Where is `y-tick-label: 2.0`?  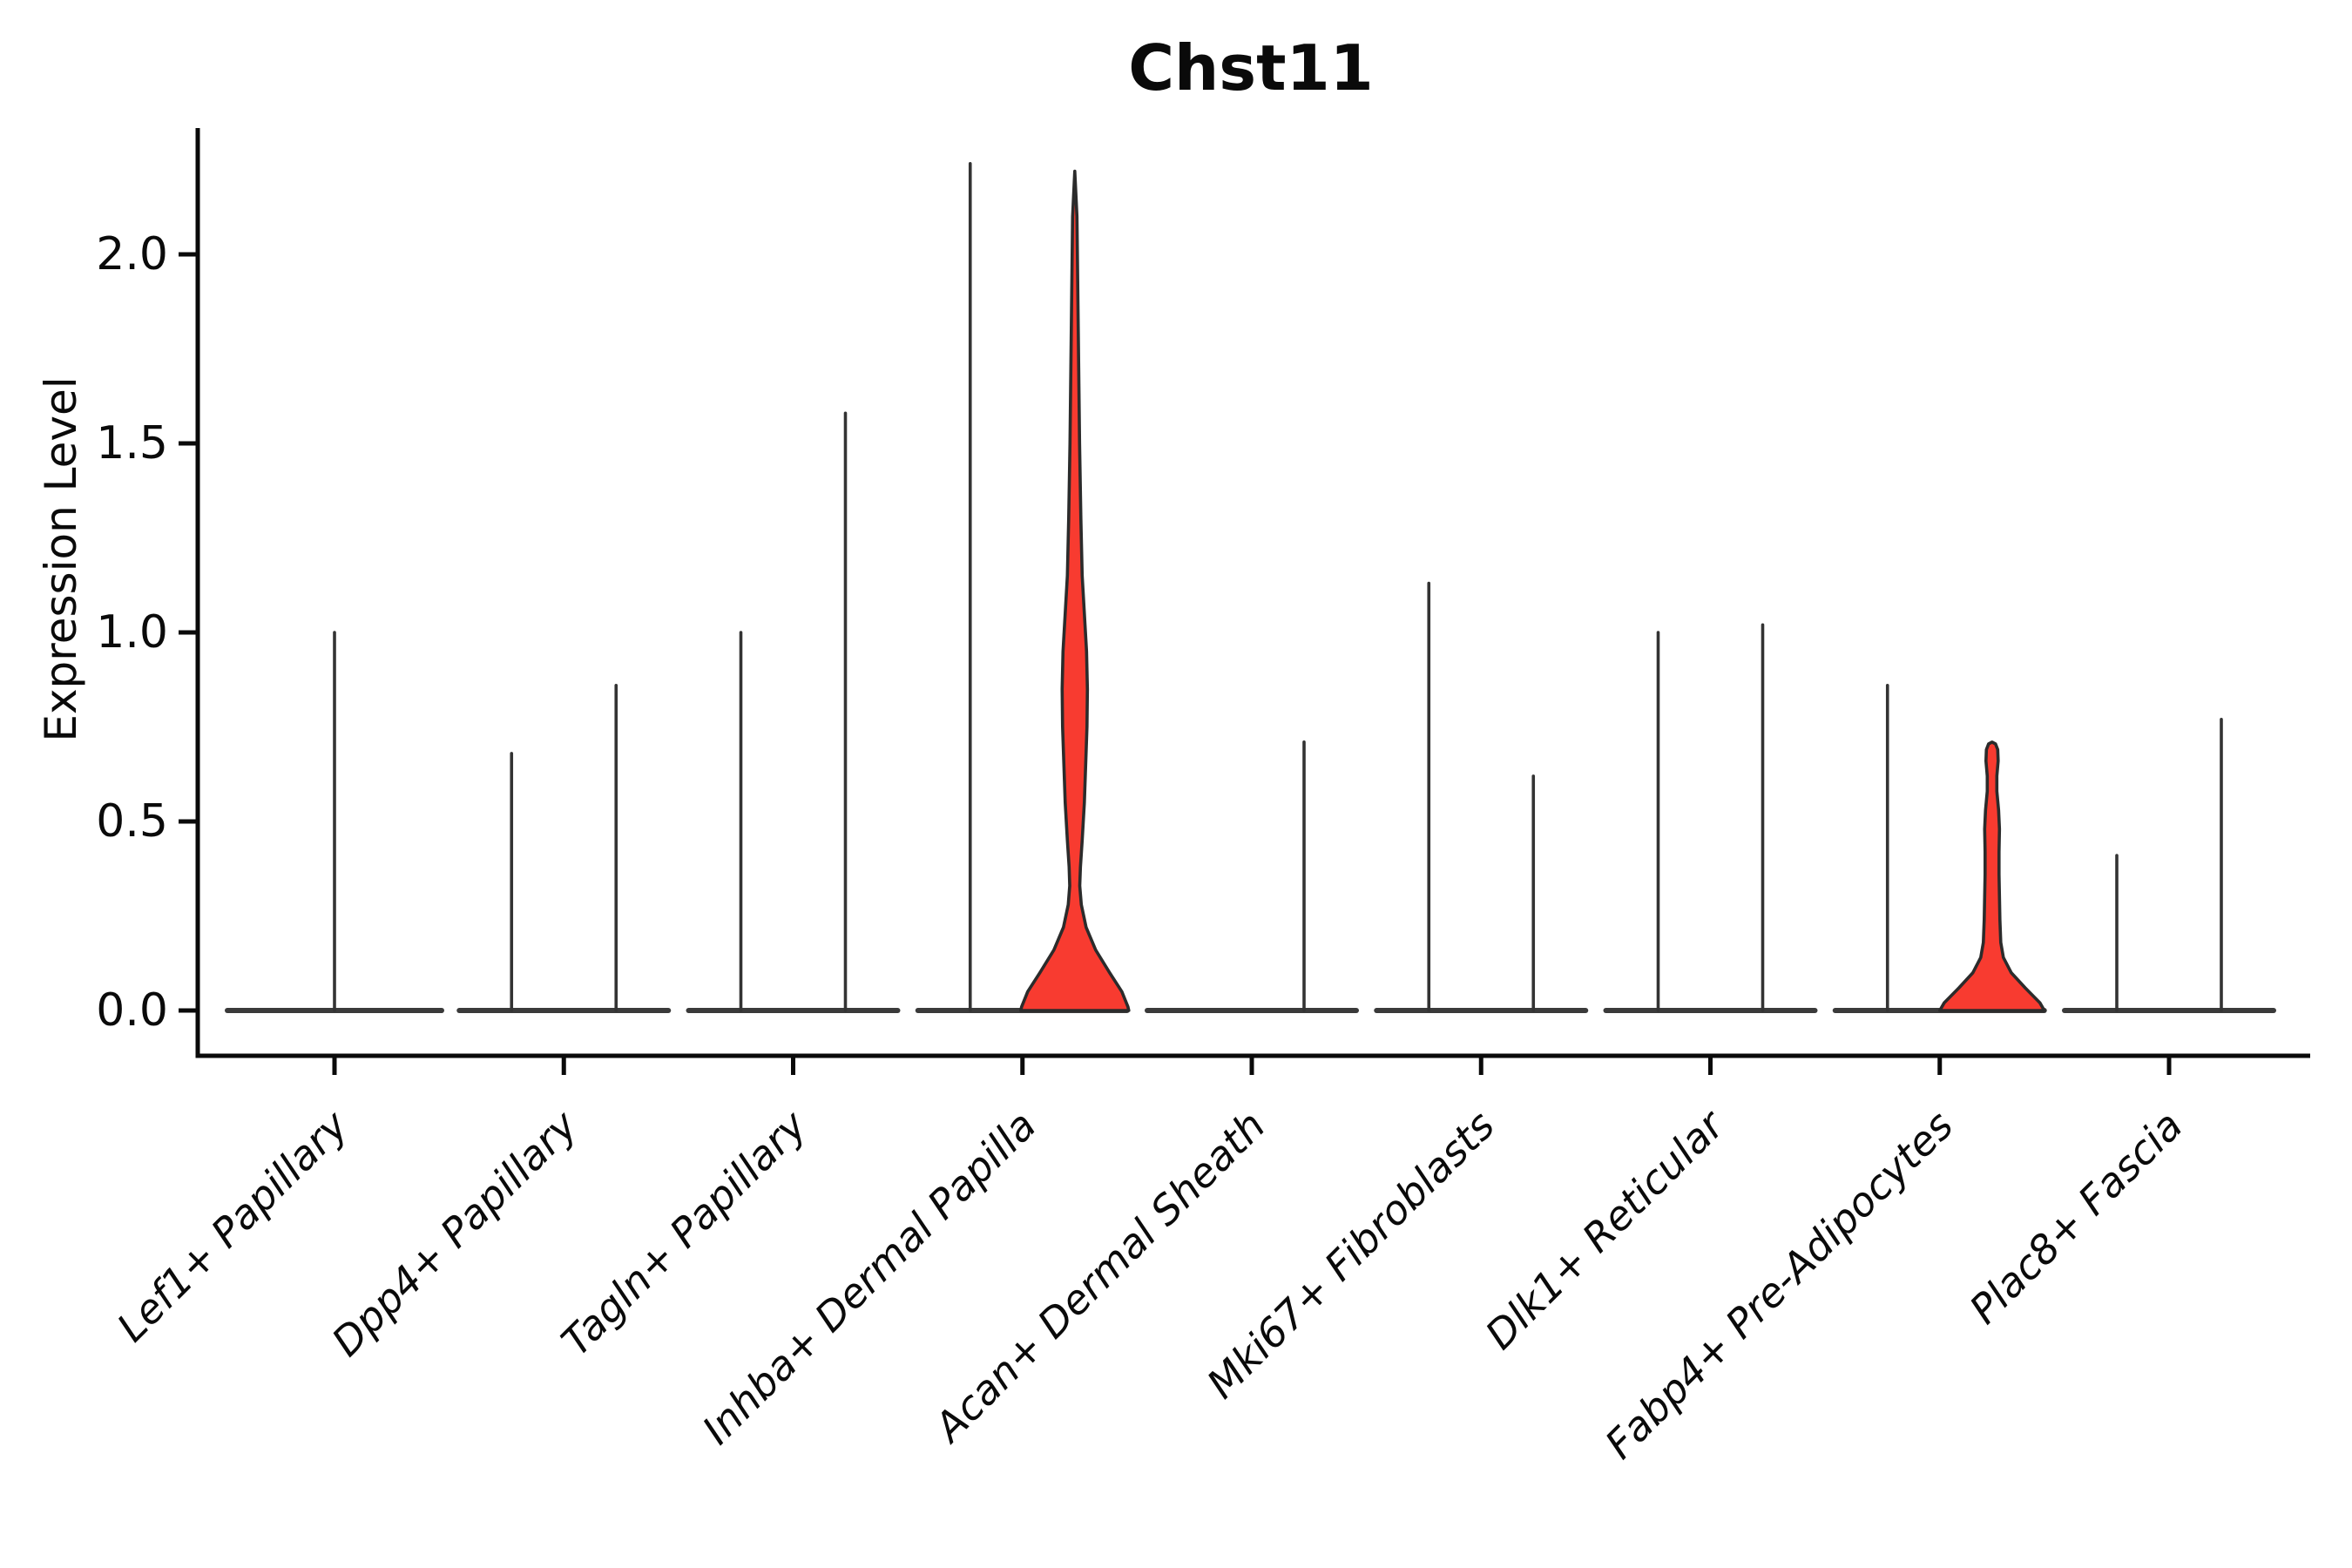 y-tick-label: 2.0 is located at coordinates (132, 254).